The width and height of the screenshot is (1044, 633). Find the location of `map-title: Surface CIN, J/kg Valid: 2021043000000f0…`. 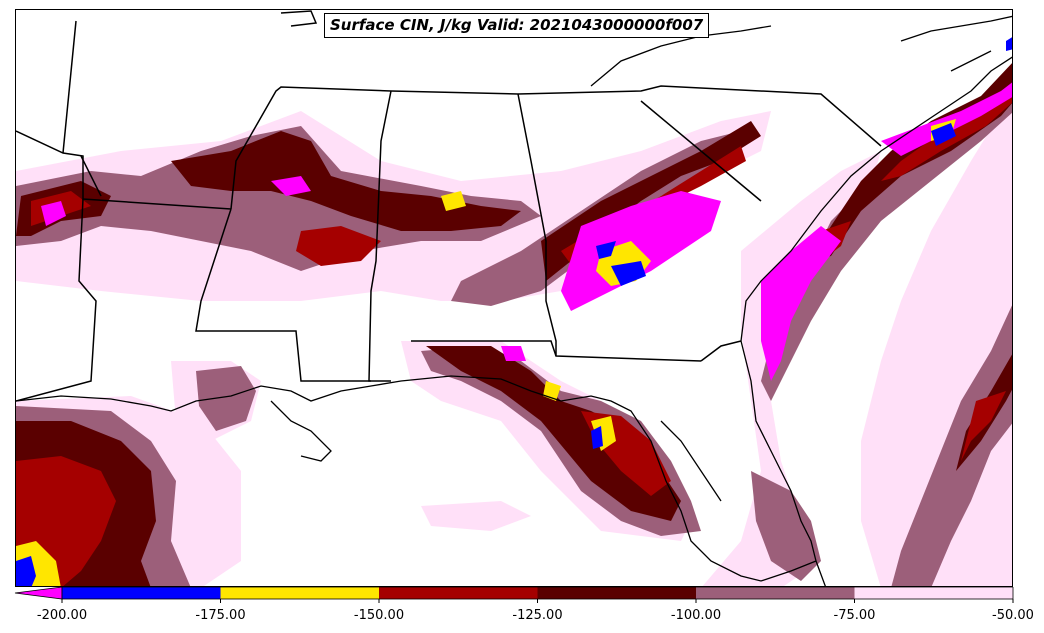

map-title: Surface CIN, J/kg Valid: 2021043000000f0… is located at coordinates (517, 25).